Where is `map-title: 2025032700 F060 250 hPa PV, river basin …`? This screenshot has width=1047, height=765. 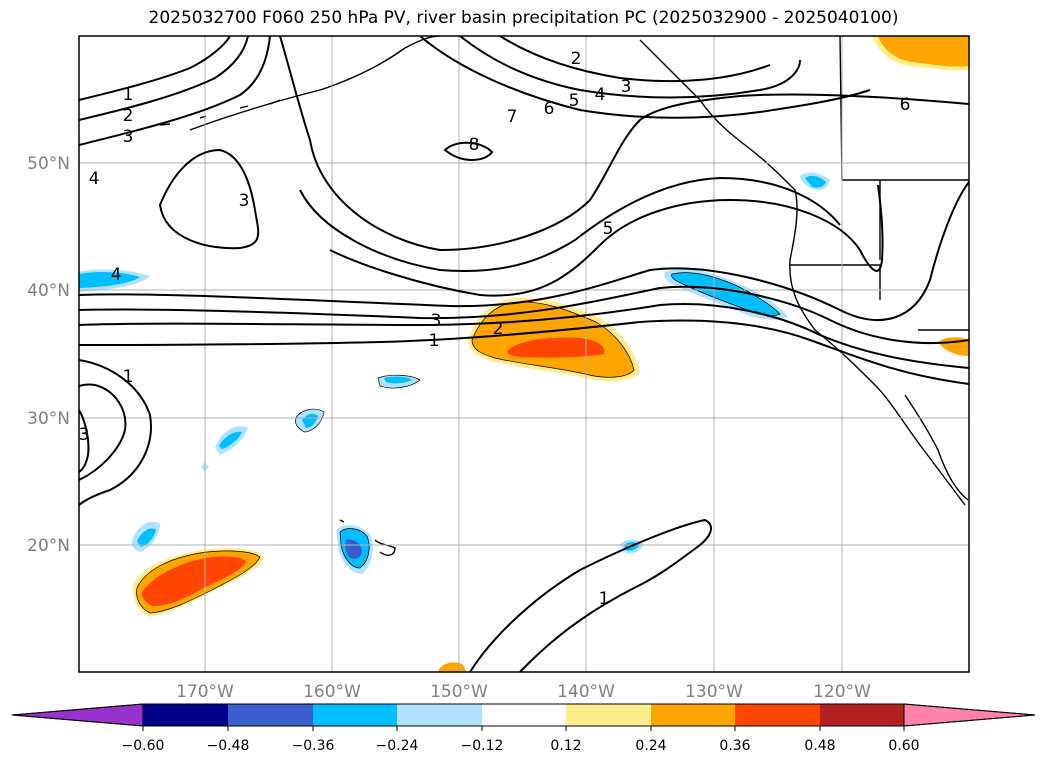
map-title: 2025032700 F060 250 hPa PV, river basin … is located at coordinates (523, 18).